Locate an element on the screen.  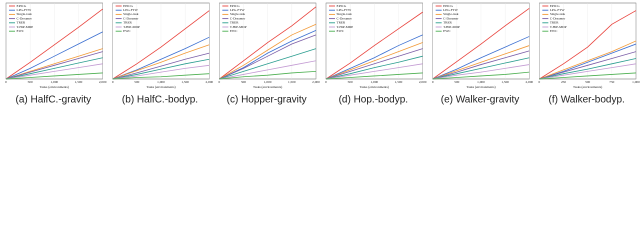
x-tick-label: 250 is located at coordinates (563, 82).